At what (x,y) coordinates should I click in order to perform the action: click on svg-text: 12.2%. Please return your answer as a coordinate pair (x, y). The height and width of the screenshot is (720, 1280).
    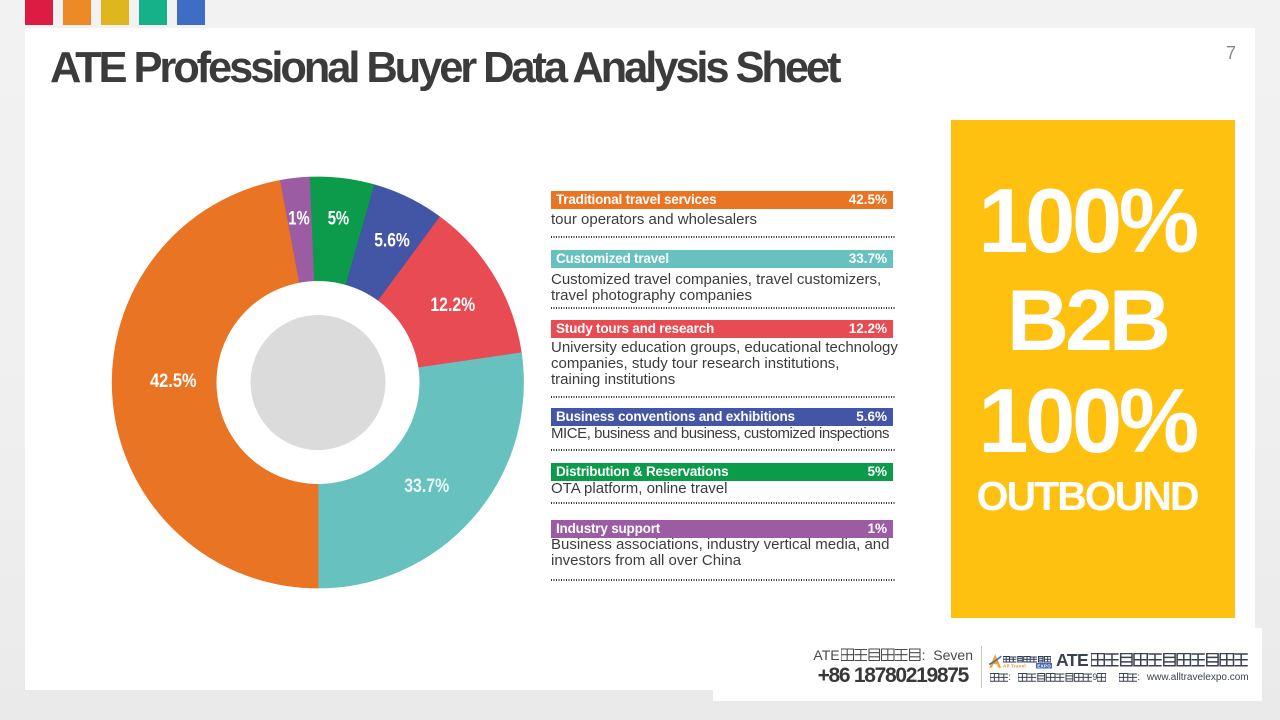
    Looking at the image, I should click on (452, 305).